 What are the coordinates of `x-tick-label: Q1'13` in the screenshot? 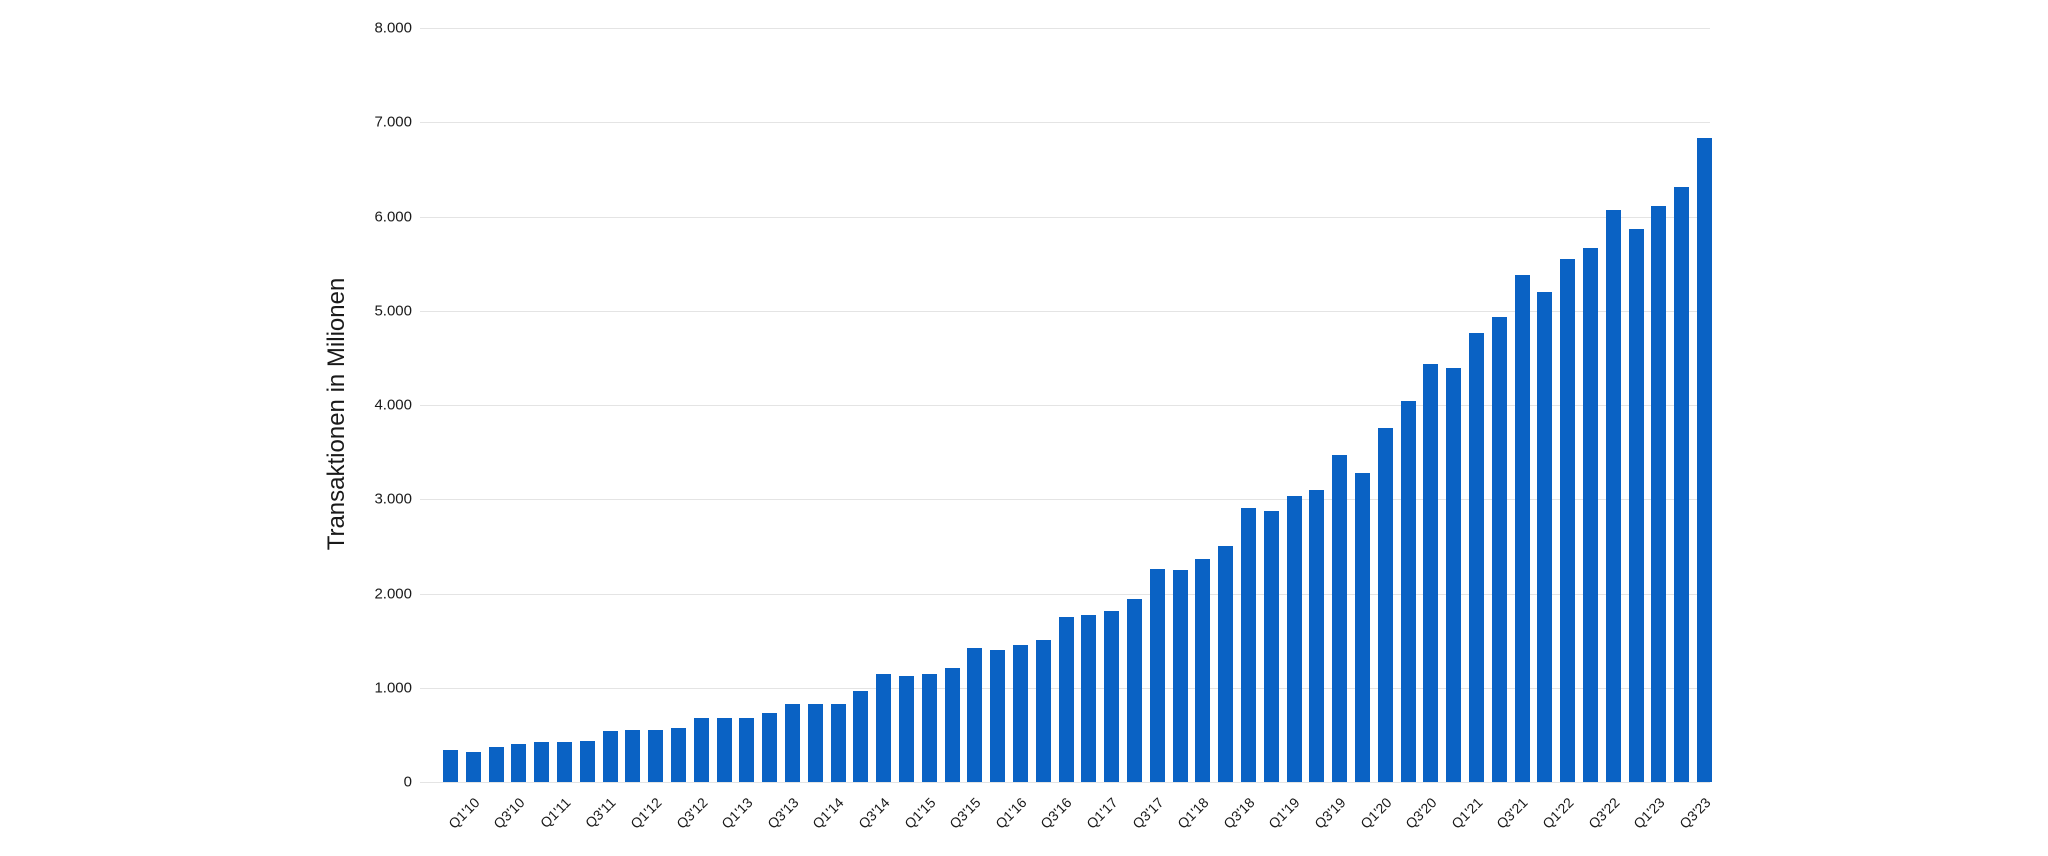 It's located at (737, 813).